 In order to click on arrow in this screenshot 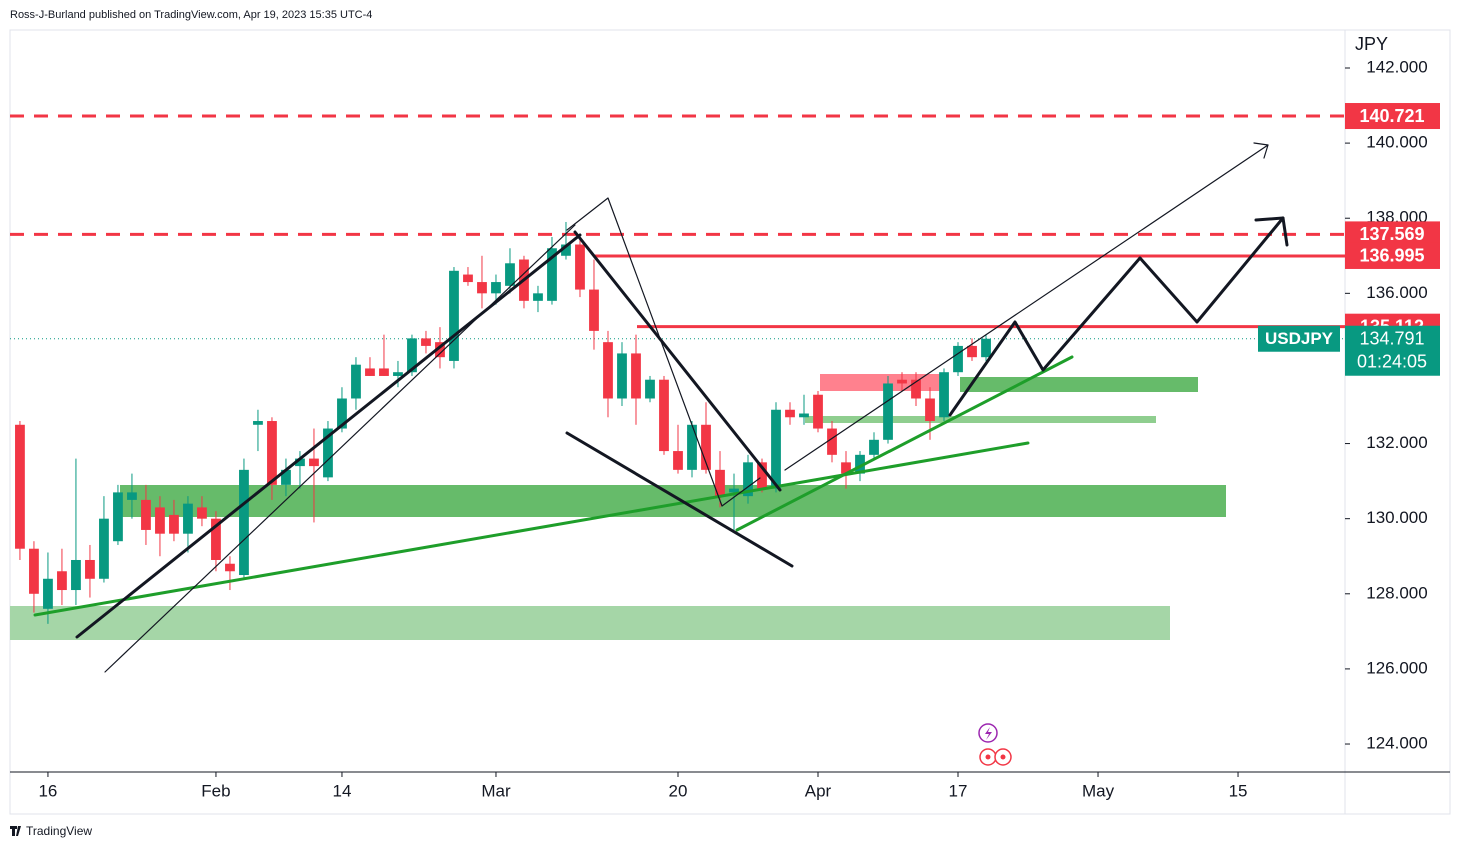, I will do `click(1026, 307)`.